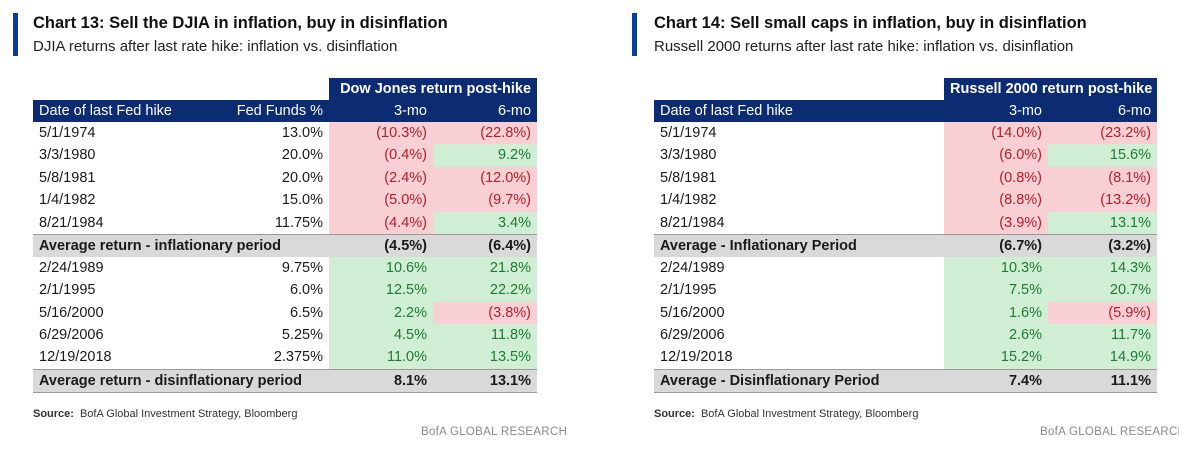  I want to click on hike-date-cell: 6/29/2006, so click(692, 335).